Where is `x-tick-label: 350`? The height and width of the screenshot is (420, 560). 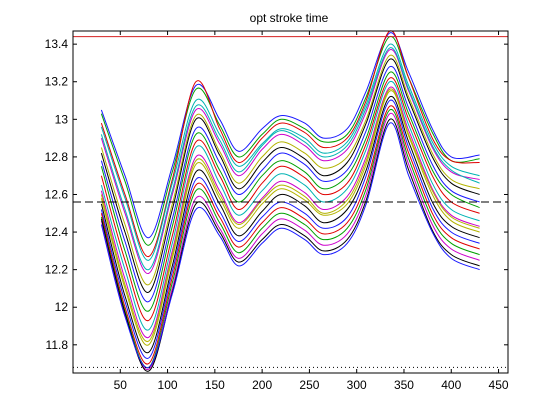 x-tick-label: 350 is located at coordinates (404, 385).